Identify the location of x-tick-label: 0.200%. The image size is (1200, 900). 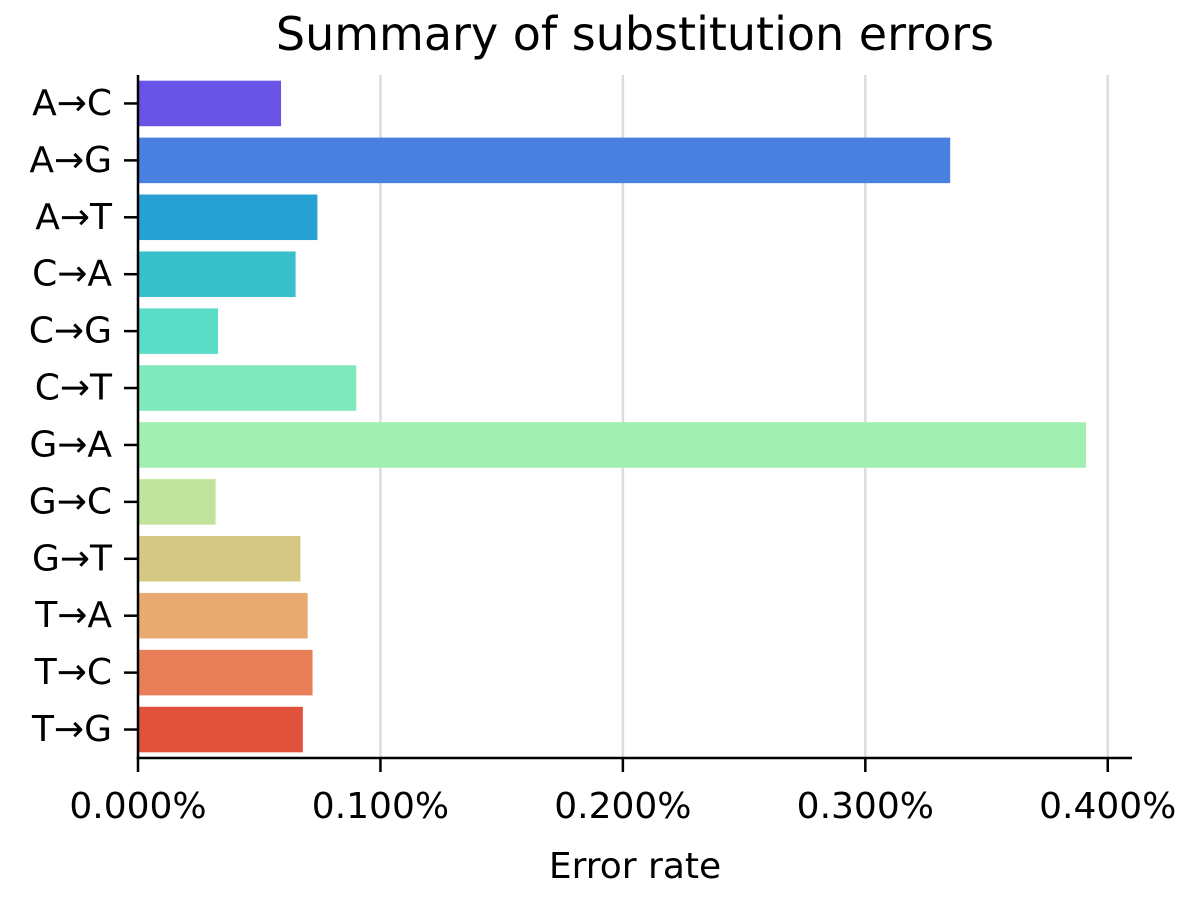
(622, 806).